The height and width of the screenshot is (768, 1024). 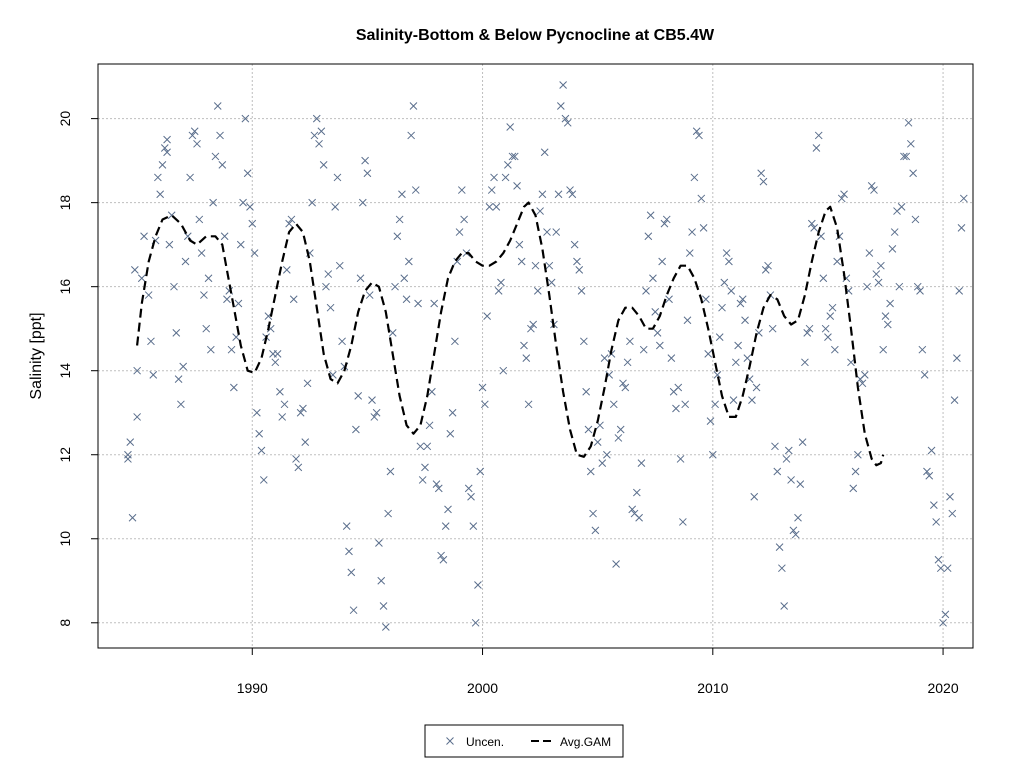 What do you see at coordinates (712, 688) in the screenshot?
I see `x-tick-label: 2010` at bounding box center [712, 688].